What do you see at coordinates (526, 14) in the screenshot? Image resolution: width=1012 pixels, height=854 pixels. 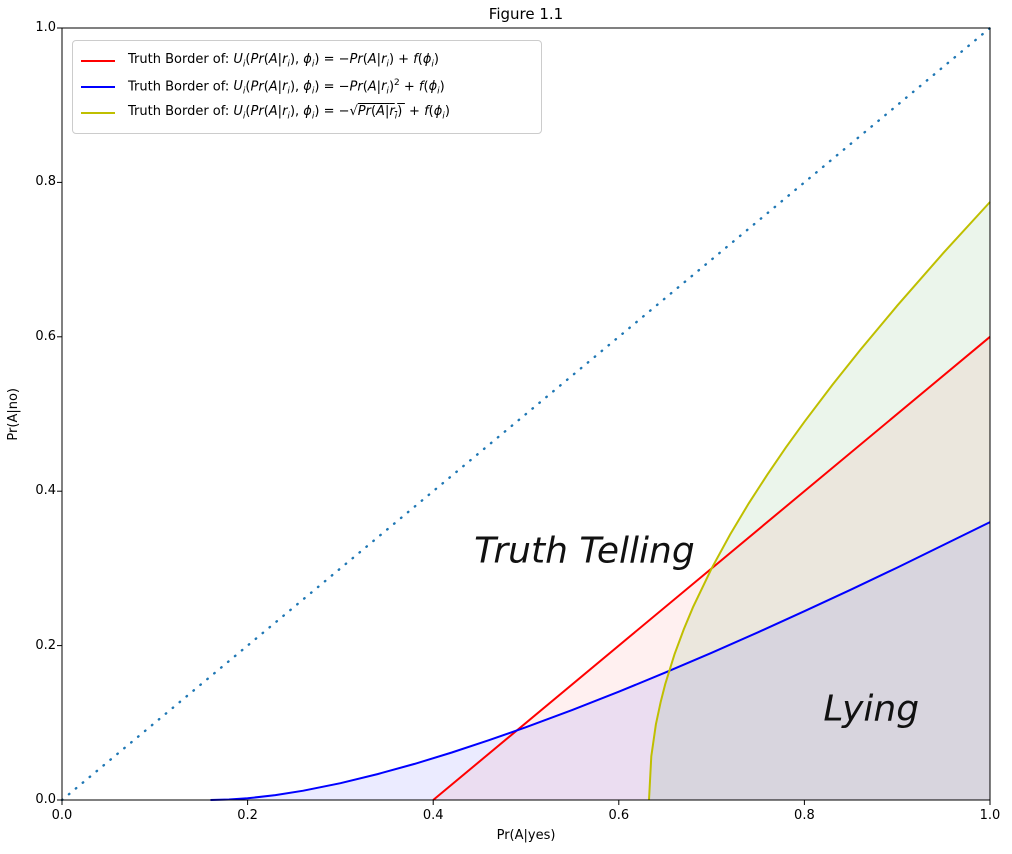 I see `figure-title: Figure 1.1` at bounding box center [526, 14].